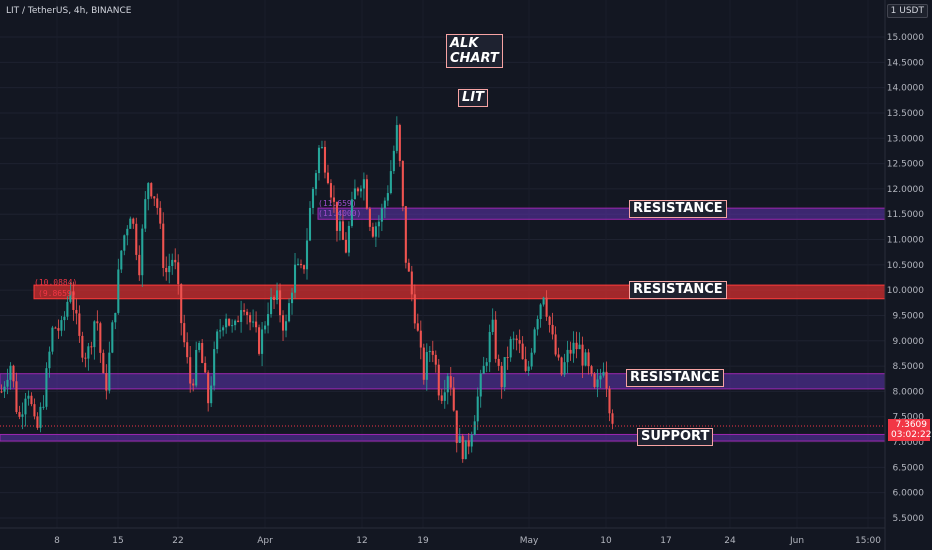 The height and width of the screenshot is (550, 932). I want to click on x-tick-label: 22, so click(177, 541).